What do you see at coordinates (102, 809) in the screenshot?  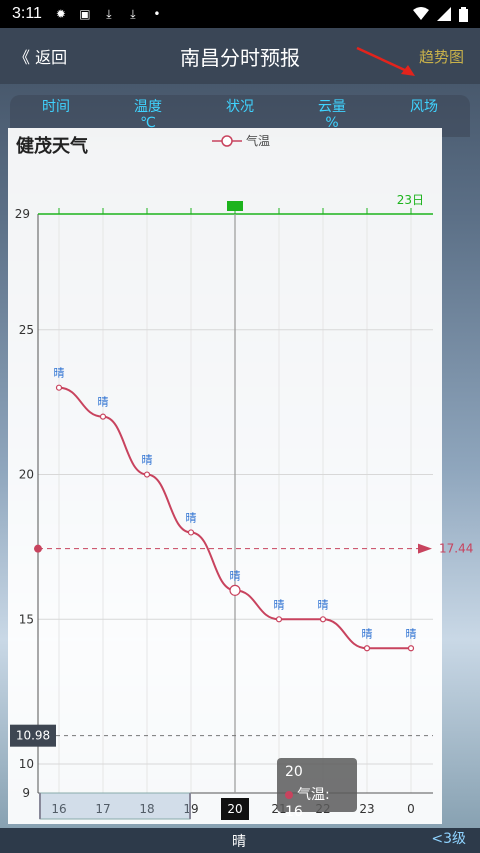 I see `x-tick-label: 17` at bounding box center [102, 809].